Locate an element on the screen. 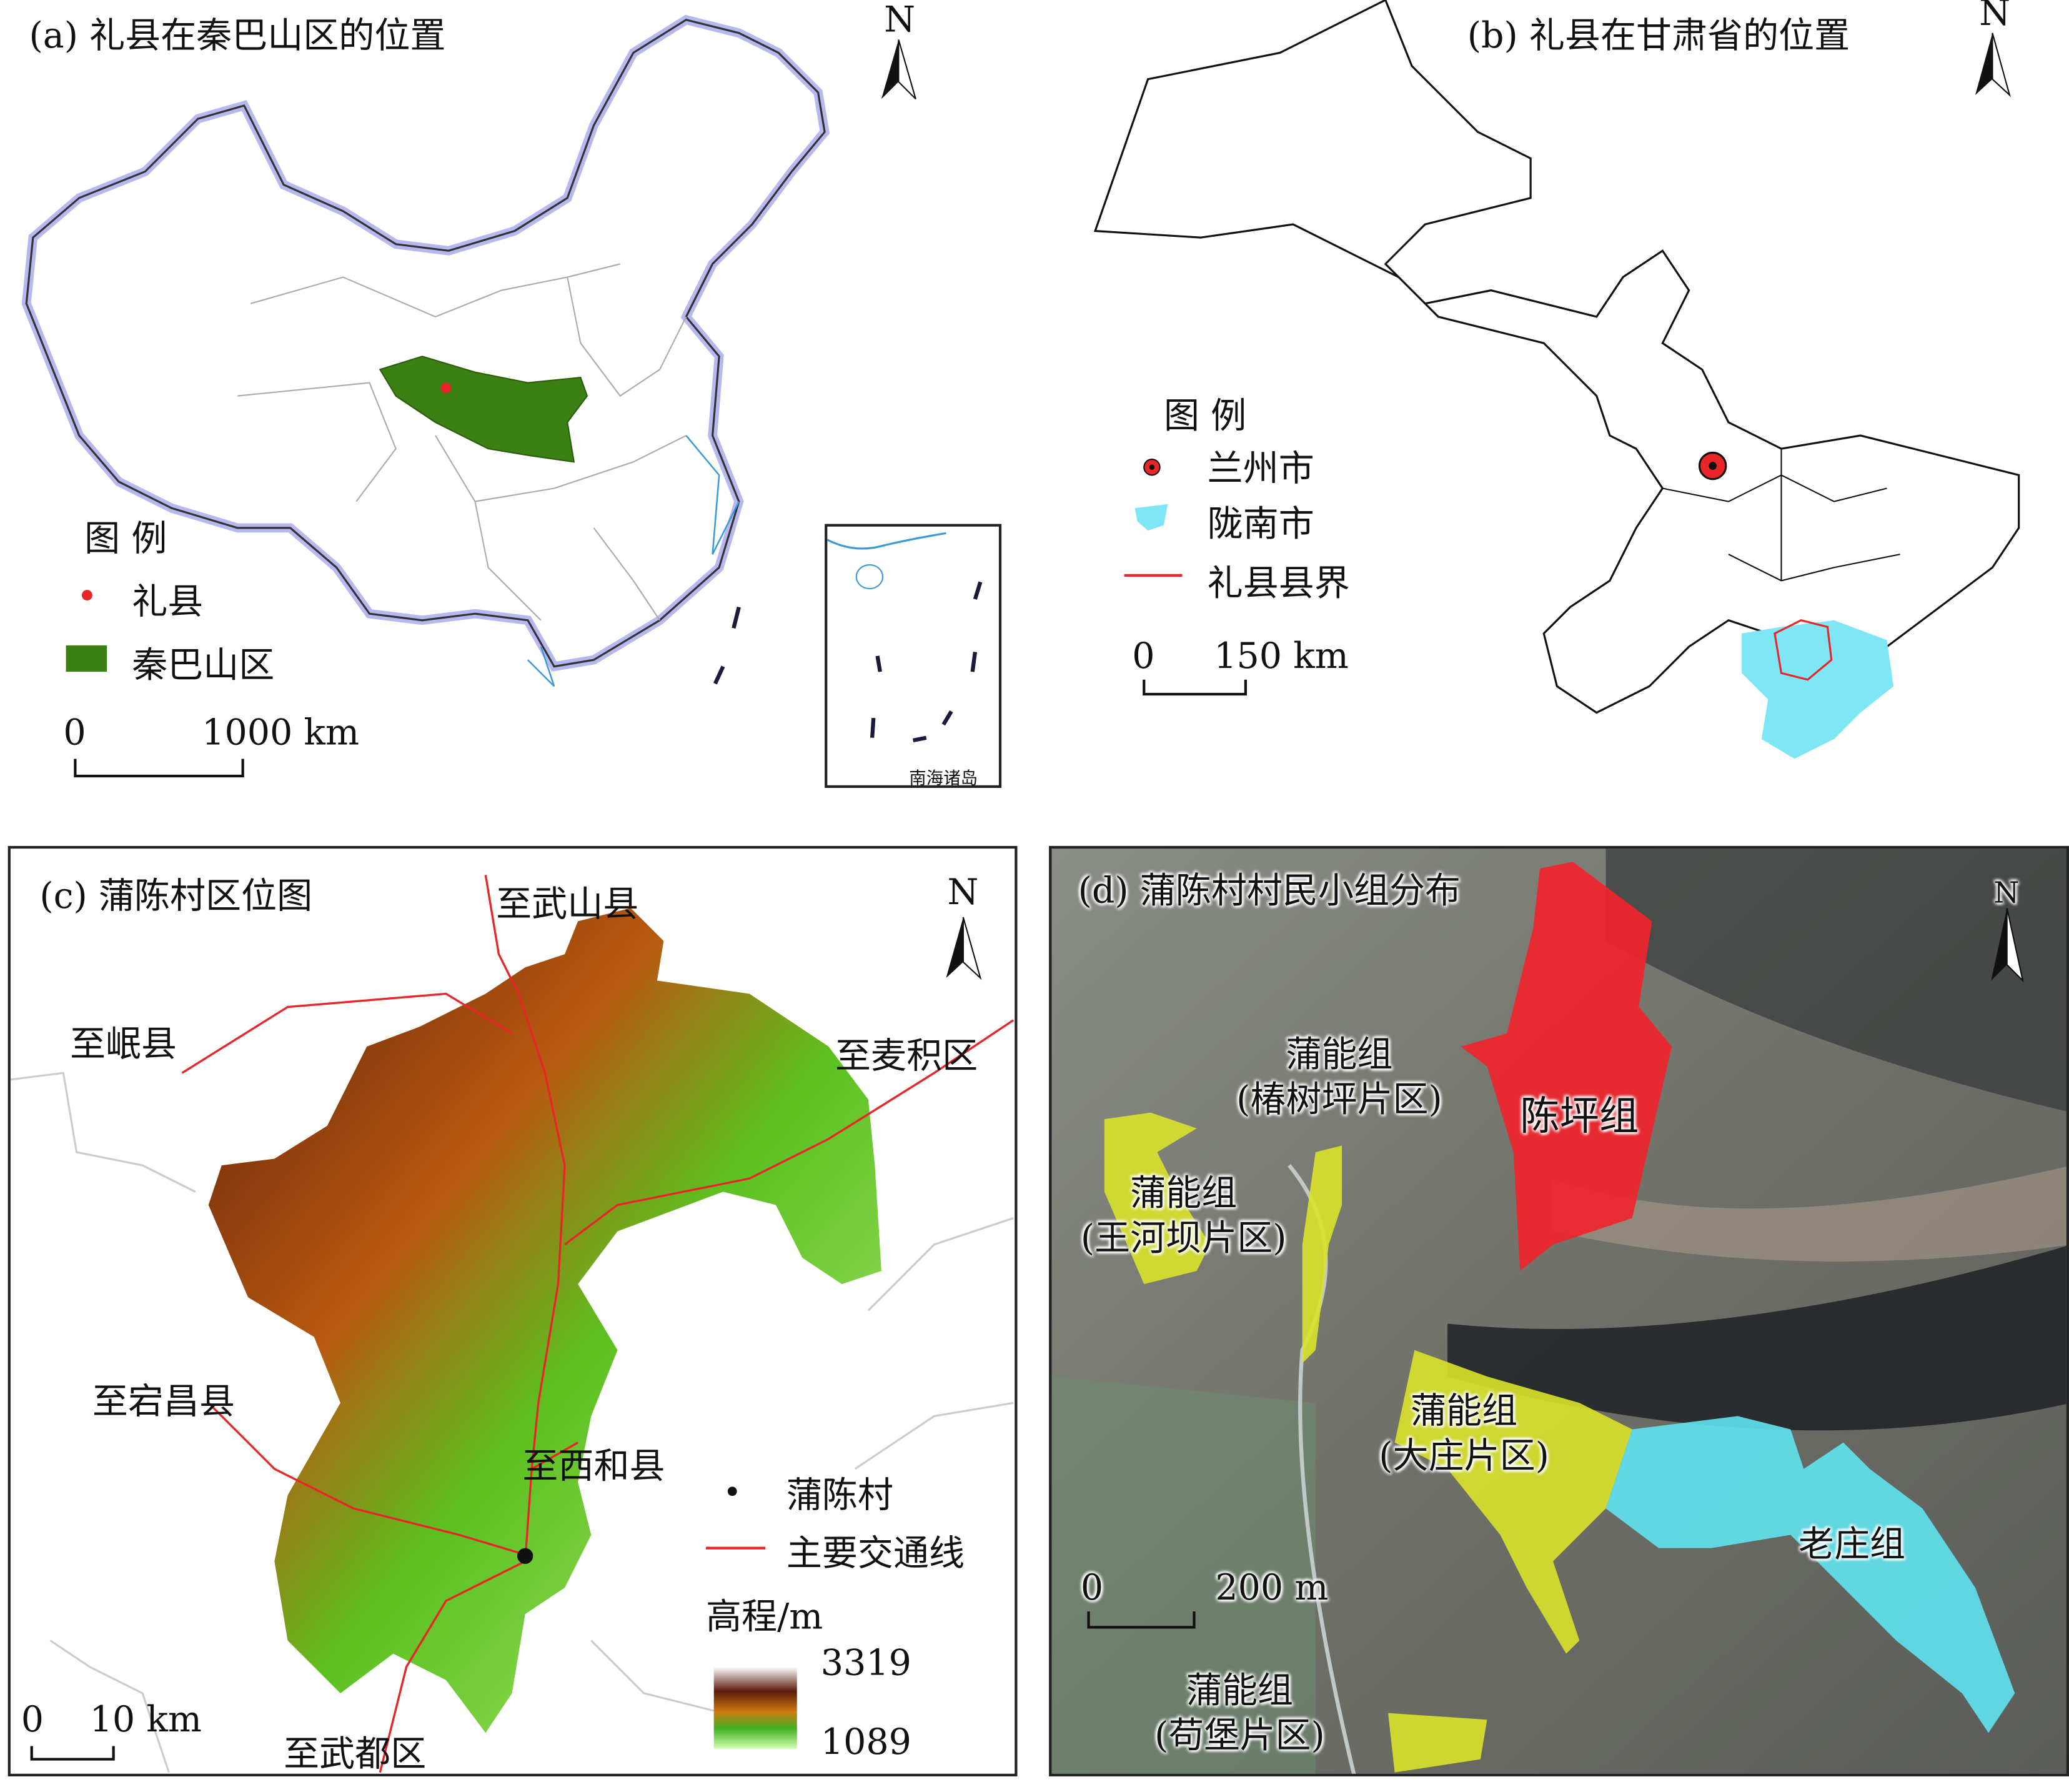  longnan-region is located at coordinates (1818, 689).